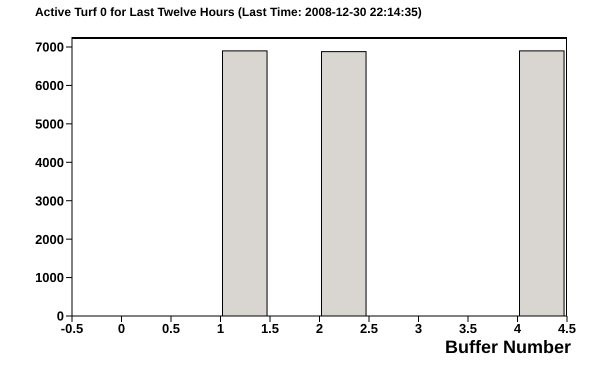 The width and height of the screenshot is (596, 372). What do you see at coordinates (418, 328) in the screenshot?
I see `x-tick-label: 3` at bounding box center [418, 328].